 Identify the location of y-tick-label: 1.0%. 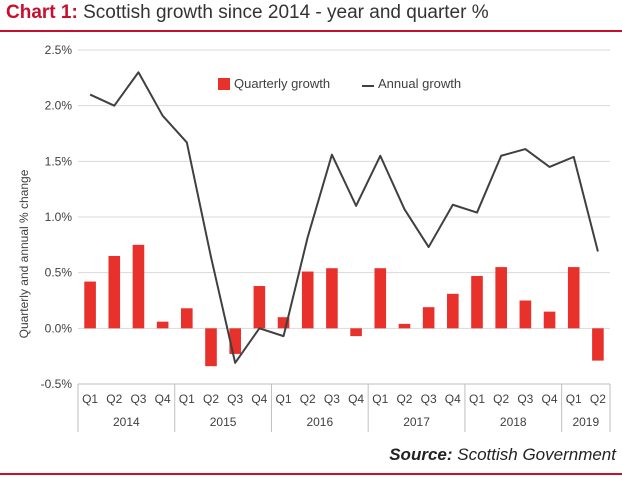
(59, 217).